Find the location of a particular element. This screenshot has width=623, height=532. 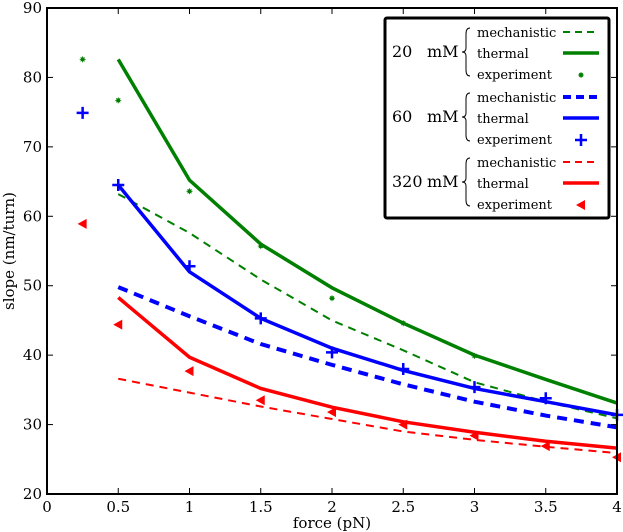

x-tick-label: 1.5 is located at coordinates (261, 507).